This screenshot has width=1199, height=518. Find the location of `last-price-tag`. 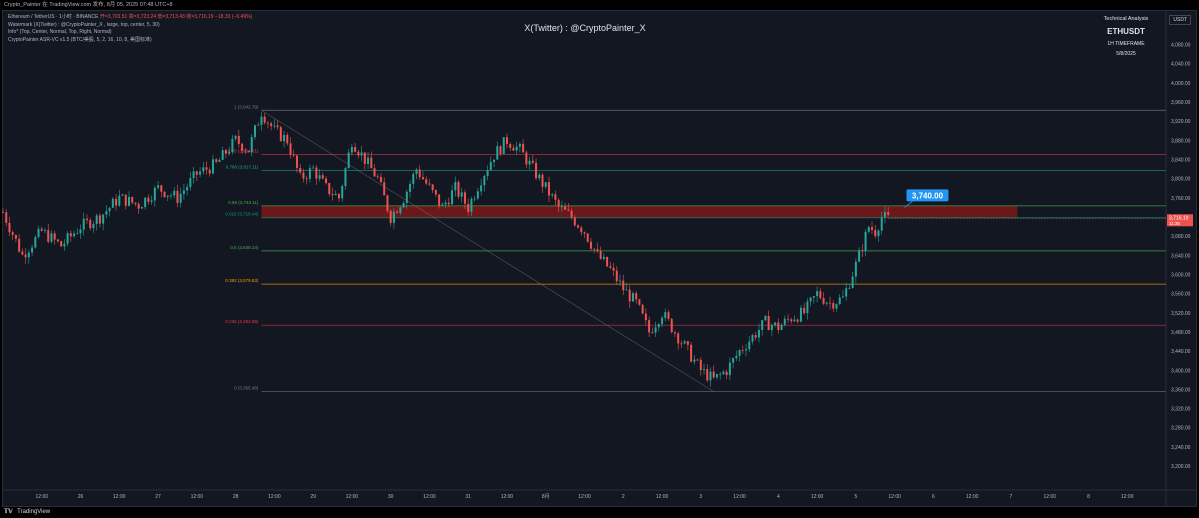

last-price-tag is located at coordinates (1180, 220).